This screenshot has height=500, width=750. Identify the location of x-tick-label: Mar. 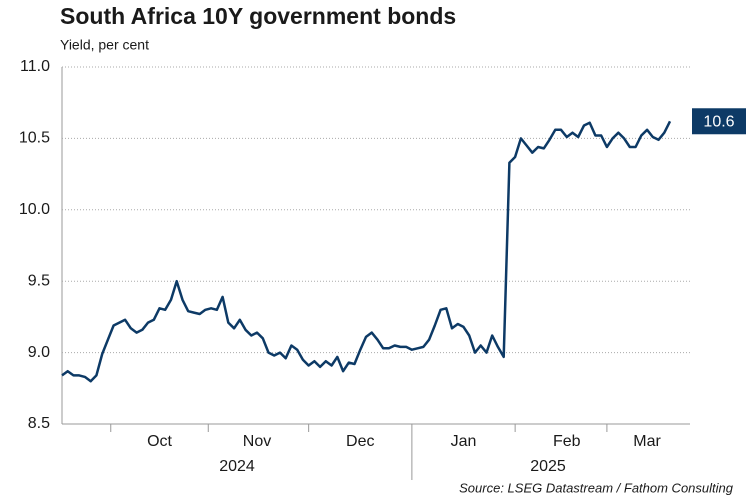
(647, 441).